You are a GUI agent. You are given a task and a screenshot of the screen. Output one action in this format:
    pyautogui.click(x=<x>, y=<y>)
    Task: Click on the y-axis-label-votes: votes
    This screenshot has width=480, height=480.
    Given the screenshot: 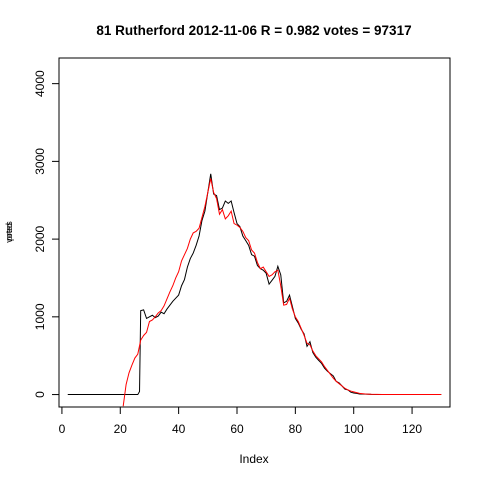 What is the action you would take?
    pyautogui.click(x=9, y=232)
    